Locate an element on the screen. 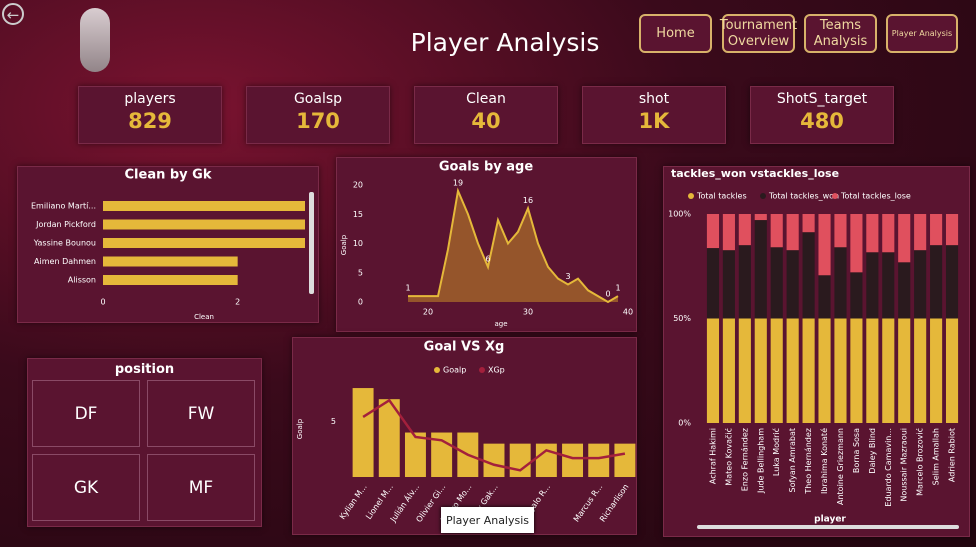 Image resolution: width=976 pixels, height=547 pixels. kpi-label: ShotS_target is located at coordinates (822, 99).